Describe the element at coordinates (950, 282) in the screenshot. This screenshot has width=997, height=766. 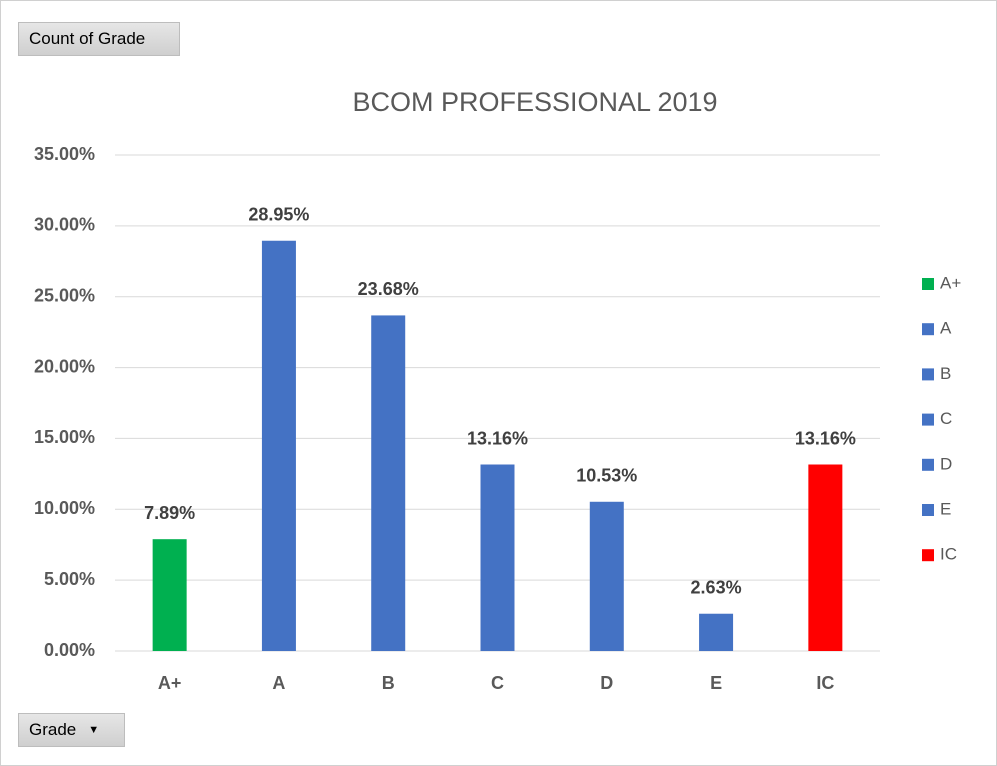
I see `legend-label: A+` at that location.